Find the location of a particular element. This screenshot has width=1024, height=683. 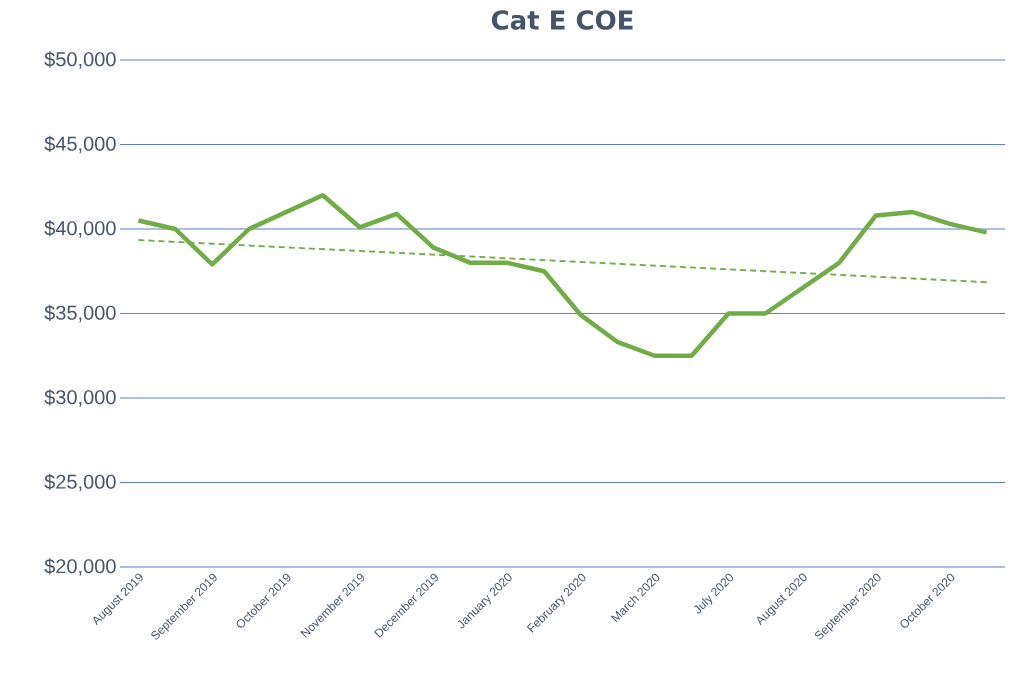

y-tick-label: $30,000 is located at coordinates (80, 398).